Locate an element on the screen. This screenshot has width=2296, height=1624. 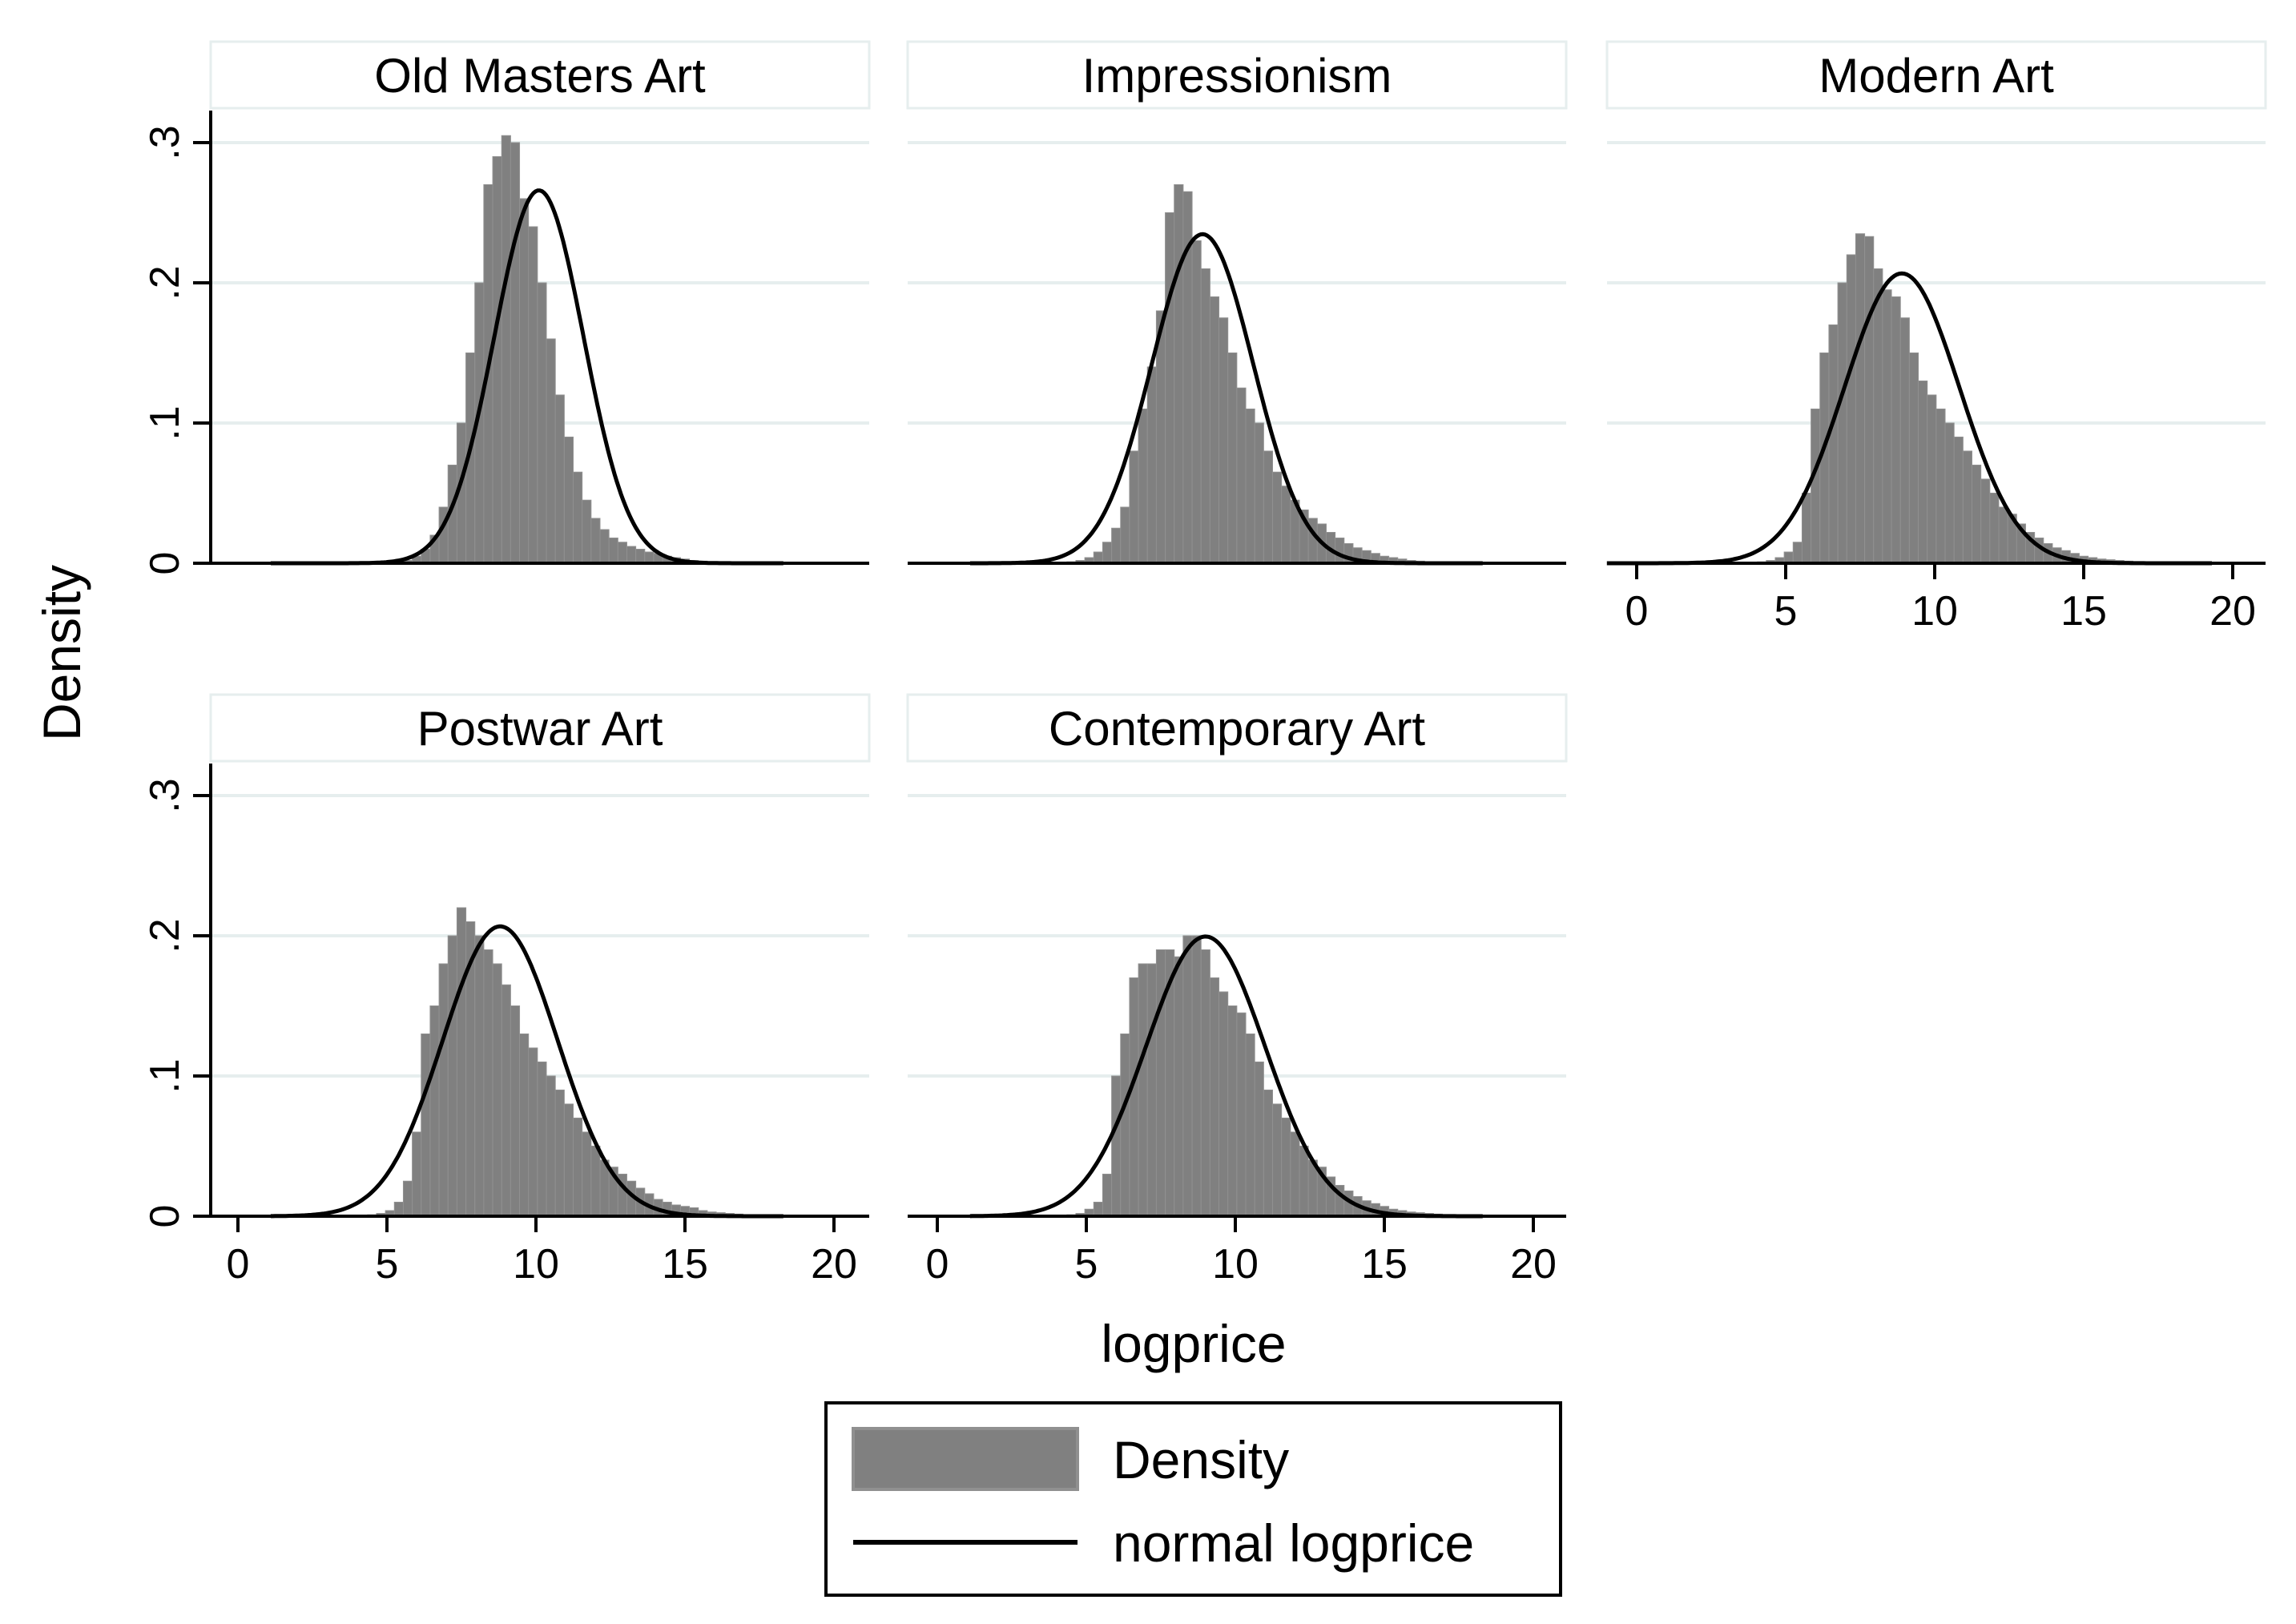
x-tick-label: 0 is located at coordinates (238, 1264).